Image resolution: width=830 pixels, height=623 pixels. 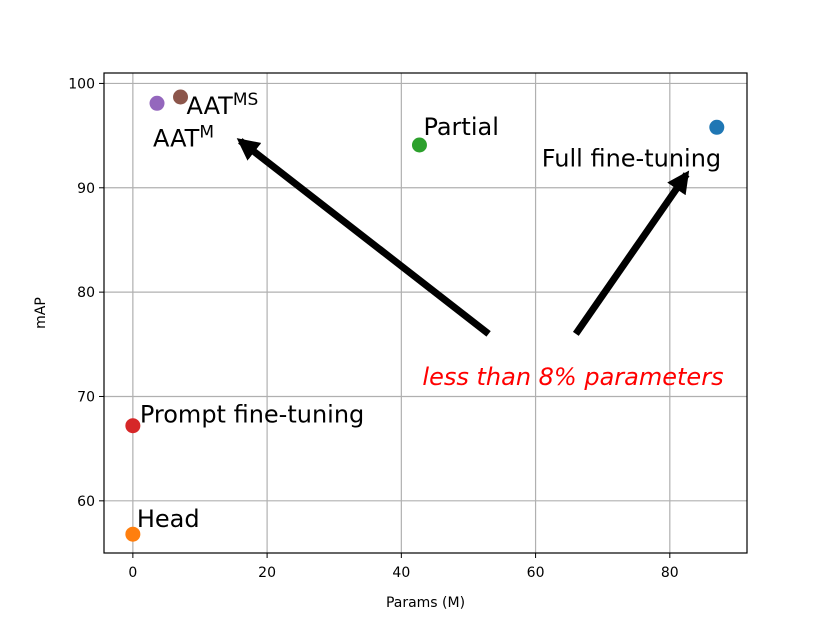 What do you see at coordinates (168, 519) in the screenshot?
I see `label-head: Head` at bounding box center [168, 519].